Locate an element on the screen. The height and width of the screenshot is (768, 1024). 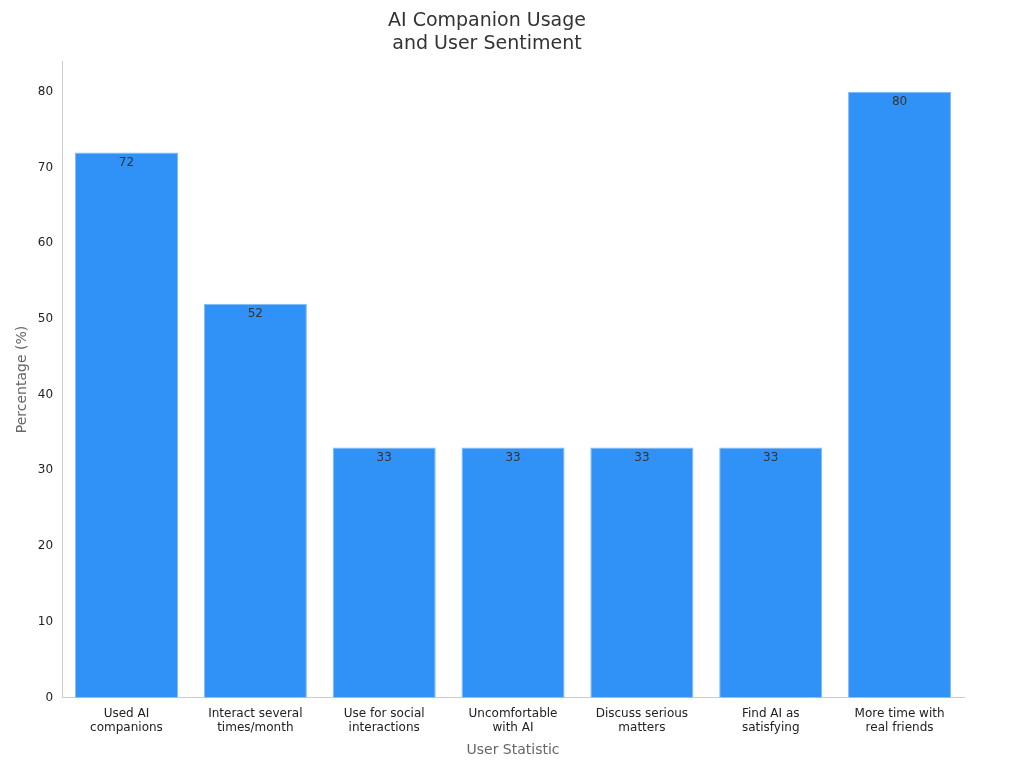
y-tick-label: 10 is located at coordinates (45, 620).